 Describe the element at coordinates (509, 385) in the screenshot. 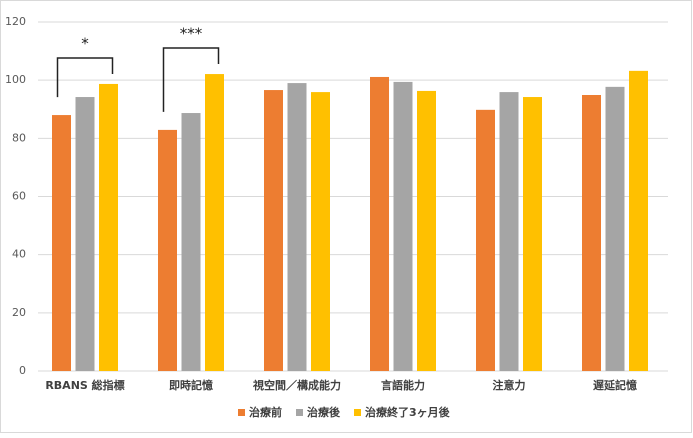

I see `x-tick-label: 注意力` at that location.